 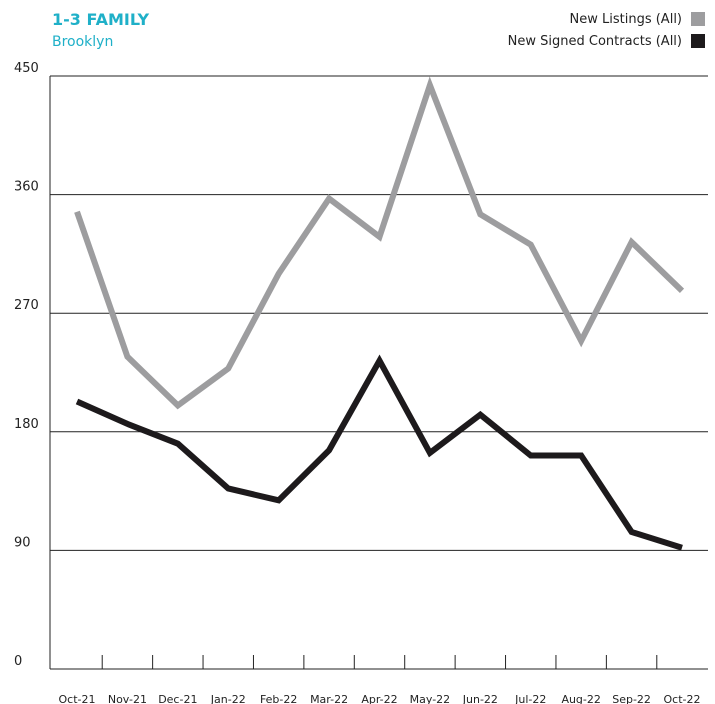 What do you see at coordinates (26, 424) in the screenshot?
I see `y-tick-label: 180` at bounding box center [26, 424].